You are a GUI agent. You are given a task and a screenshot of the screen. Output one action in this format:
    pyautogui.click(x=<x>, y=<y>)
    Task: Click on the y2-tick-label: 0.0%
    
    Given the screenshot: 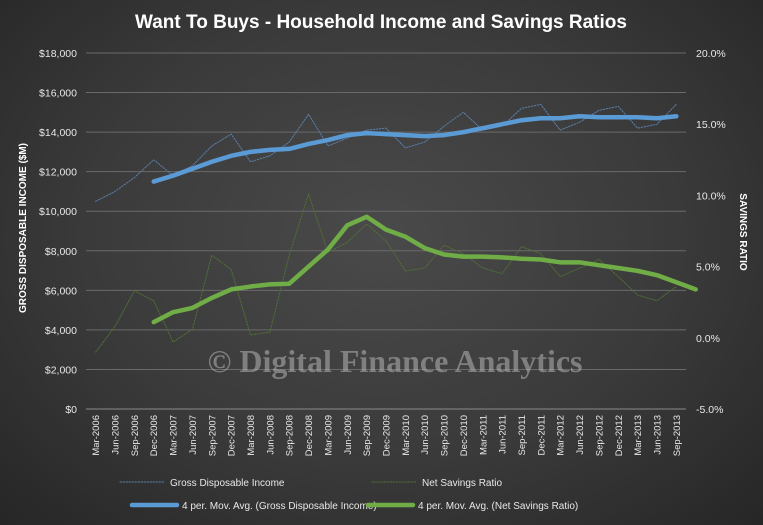 What is the action you would take?
    pyautogui.click(x=708, y=339)
    